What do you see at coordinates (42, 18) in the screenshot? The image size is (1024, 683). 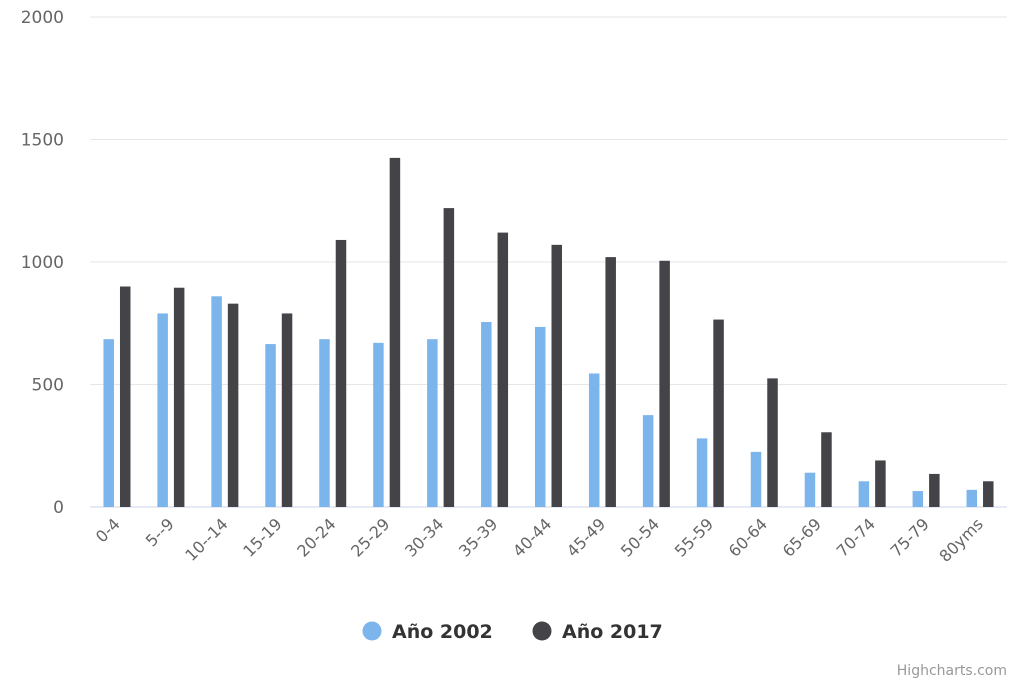 I see `y-tick-label: 2000` at bounding box center [42, 18].